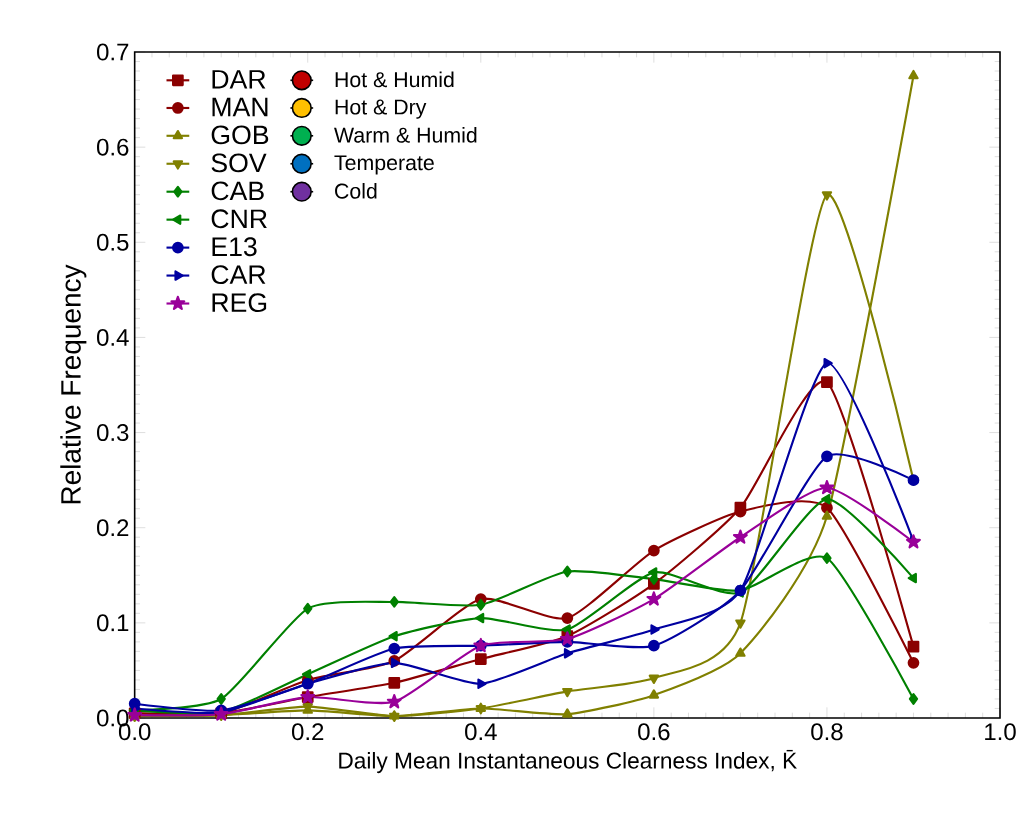  Describe the element at coordinates (239, 79) in the screenshot. I see `legend-label: DAR` at that location.